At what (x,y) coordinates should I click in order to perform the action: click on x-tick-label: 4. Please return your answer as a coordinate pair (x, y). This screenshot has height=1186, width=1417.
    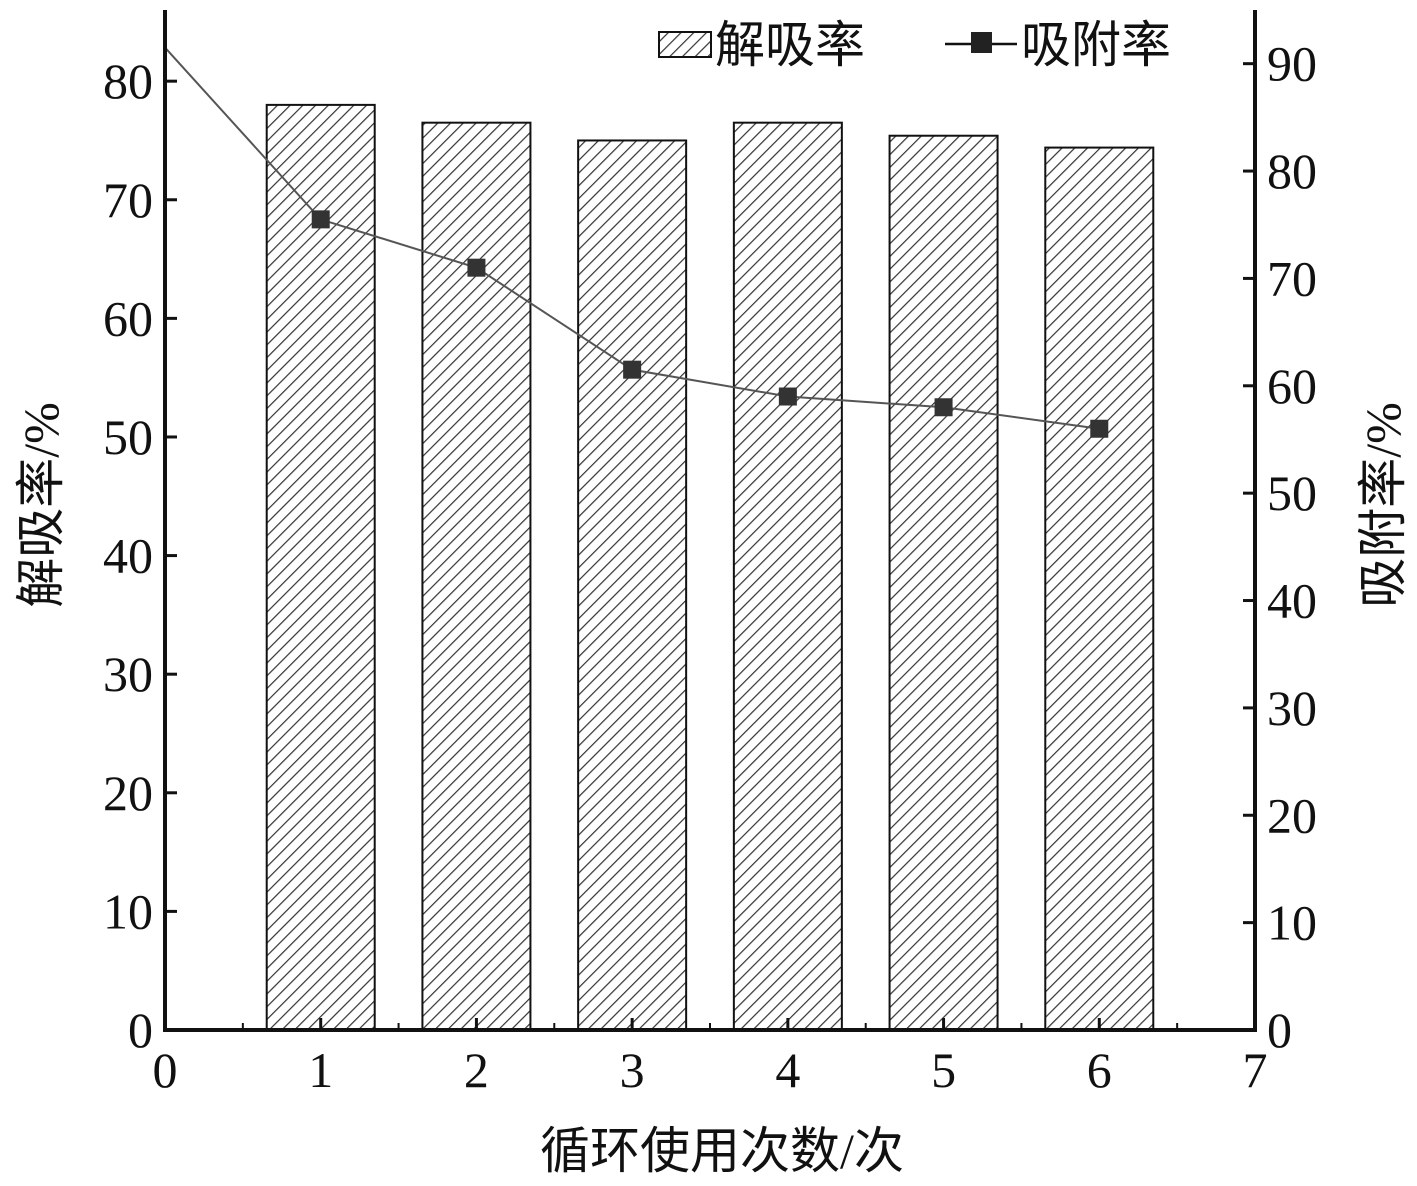
    Looking at the image, I should click on (787, 1070).